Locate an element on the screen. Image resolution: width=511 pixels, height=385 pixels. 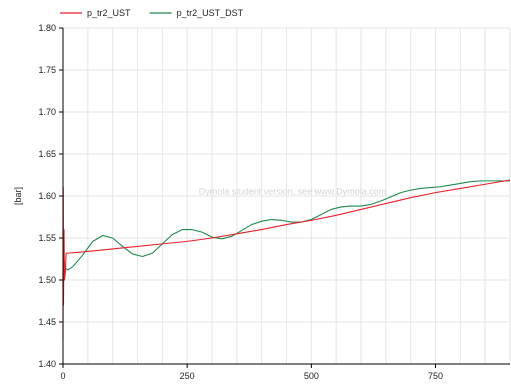
legend-label-p_tr2_UST: p_tr2_UST is located at coordinates (109, 13).